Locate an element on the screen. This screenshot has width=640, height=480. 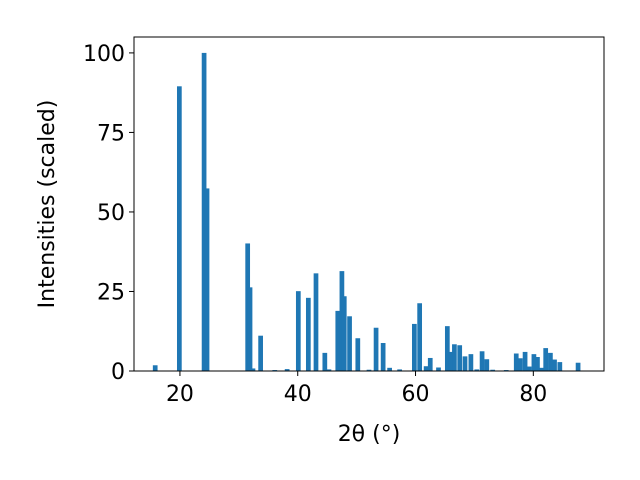
y-tick-label: 25 is located at coordinates (111, 292).